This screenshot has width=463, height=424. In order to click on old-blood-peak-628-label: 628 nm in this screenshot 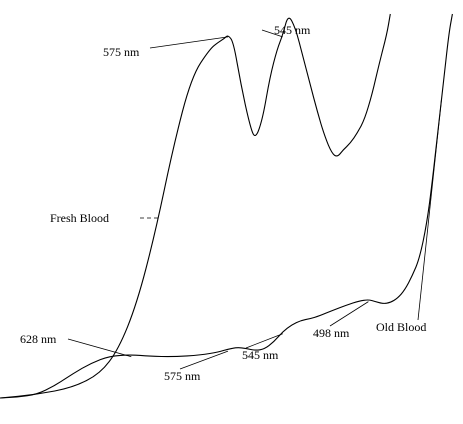, I will do `click(38, 339)`.